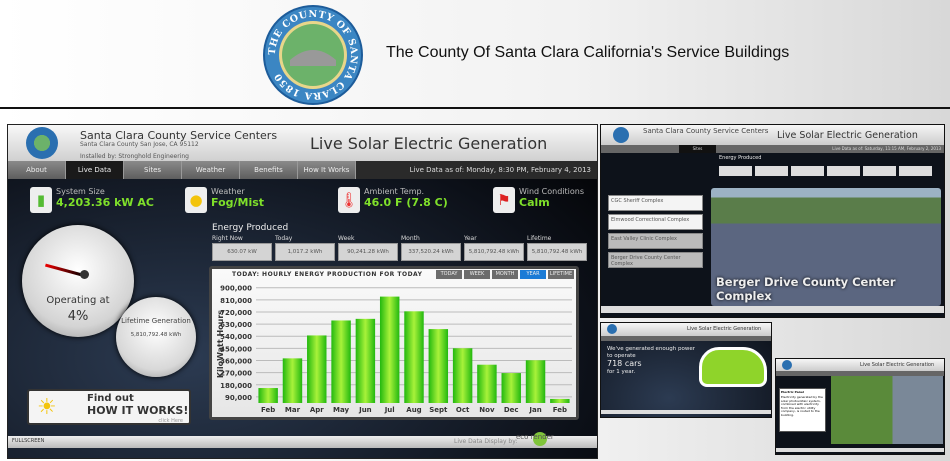 Image resolution: width=950 pixels, height=461 pixels. Describe the element at coordinates (236, 386) in the screenshot. I see `y-tick-label: 180,000` at that location.